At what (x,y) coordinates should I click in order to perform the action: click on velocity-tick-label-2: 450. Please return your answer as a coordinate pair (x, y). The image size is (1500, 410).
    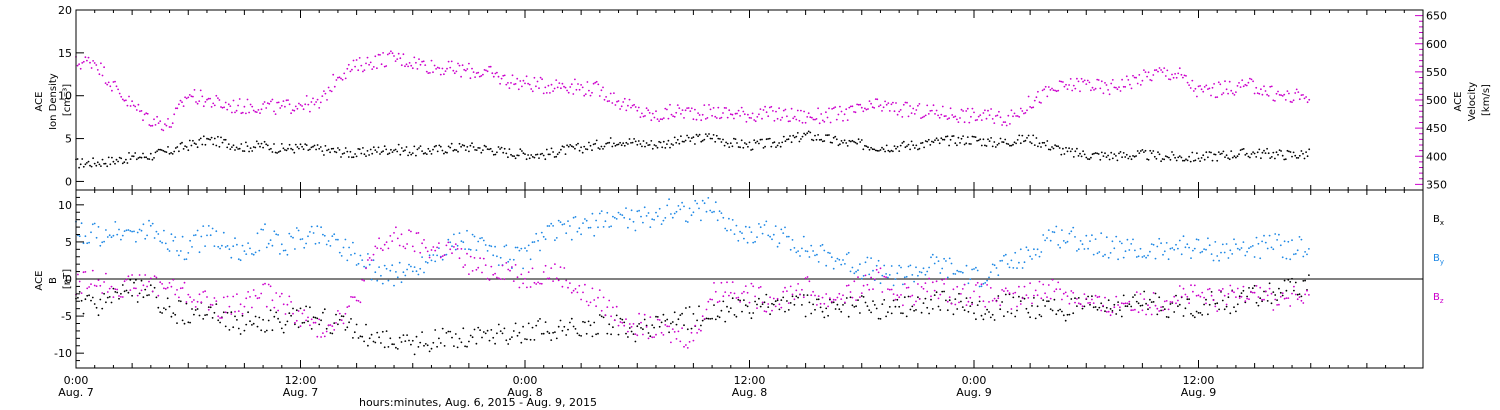
    Looking at the image, I should click on (1436, 128).